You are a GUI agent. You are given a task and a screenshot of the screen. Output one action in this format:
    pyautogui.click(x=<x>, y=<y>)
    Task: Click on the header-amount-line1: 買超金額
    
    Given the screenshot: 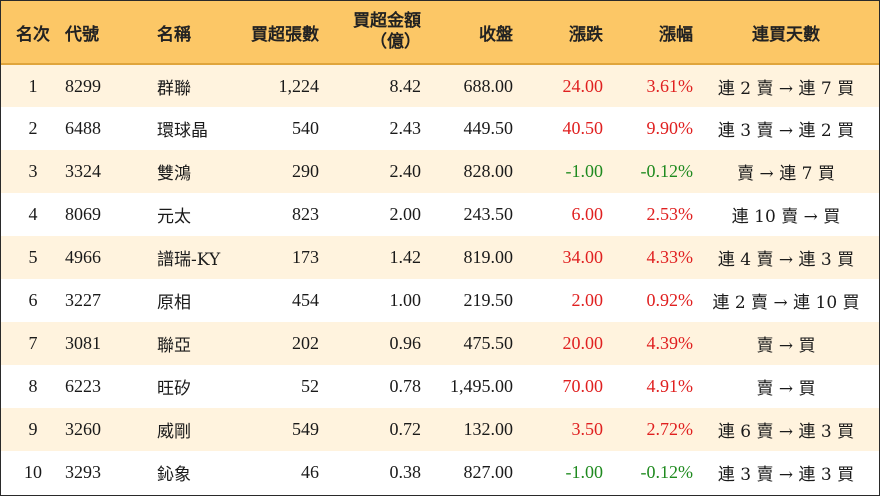 What is the action you would take?
    pyautogui.click(x=387, y=21)
    